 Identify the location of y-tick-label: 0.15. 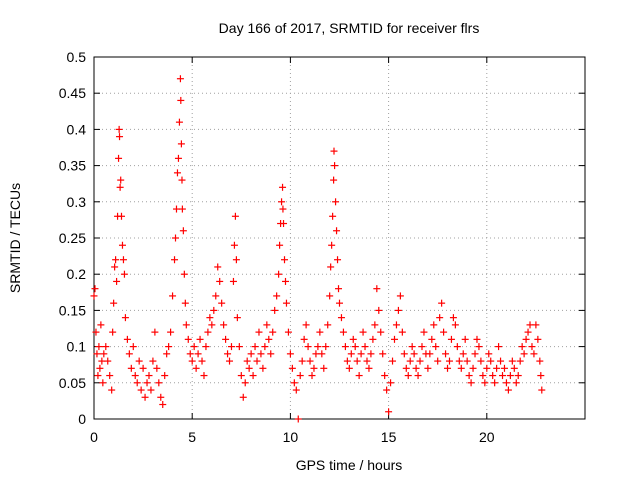
(72, 310).